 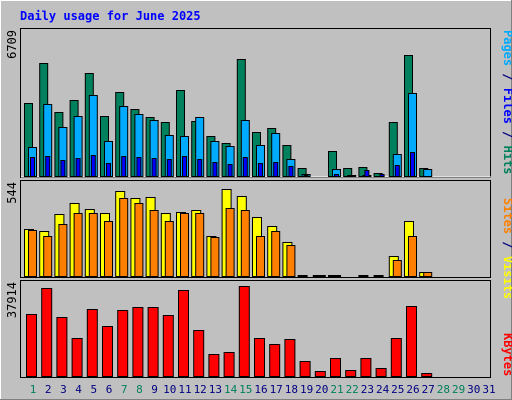 What do you see at coordinates (78, 389) in the screenshot?
I see `x-tick-label: 4` at bounding box center [78, 389].